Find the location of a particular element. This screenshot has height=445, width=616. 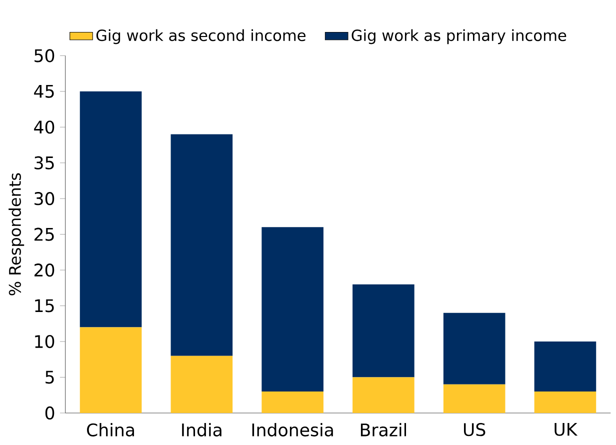

y-tick-label: 30 is located at coordinates (44, 199).